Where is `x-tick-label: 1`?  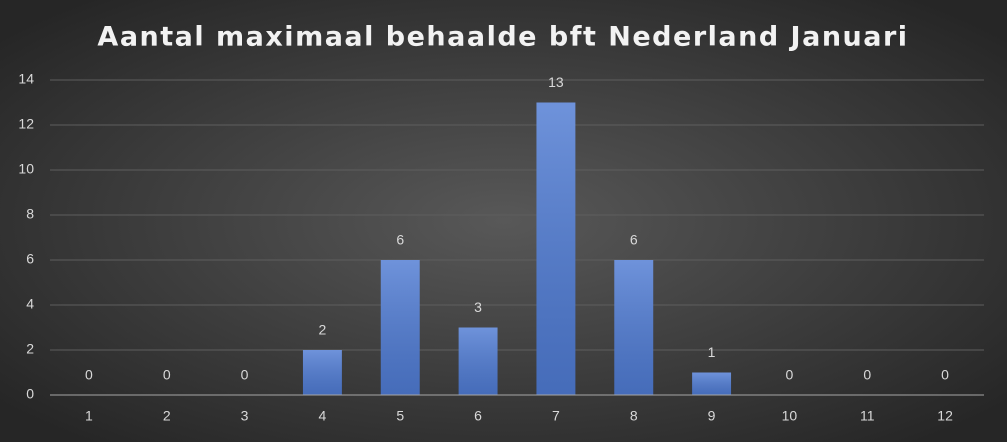 x-tick-label: 1 is located at coordinates (89, 416).